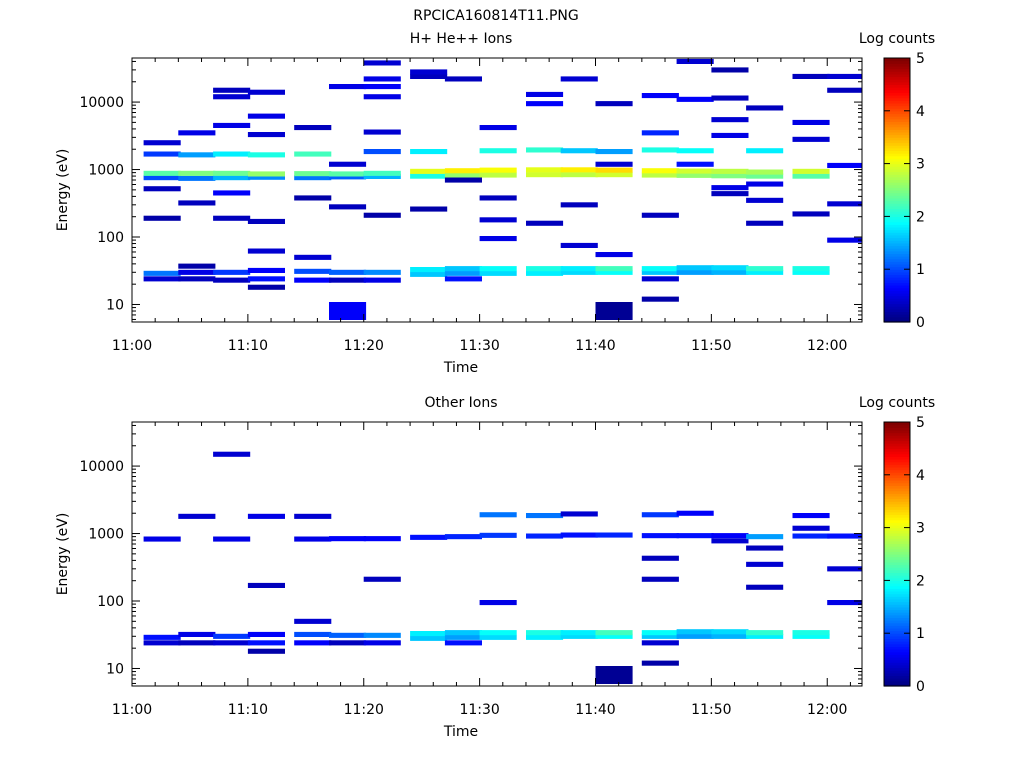 The height and width of the screenshot is (768, 1024). What do you see at coordinates (920, 270) in the screenshot?
I see `colorbar-tick-label: 1` at bounding box center [920, 270].